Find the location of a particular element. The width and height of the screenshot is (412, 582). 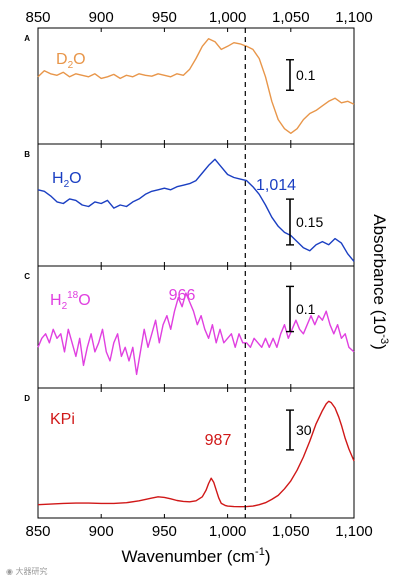

sample-label: KPi is located at coordinates (62, 419).